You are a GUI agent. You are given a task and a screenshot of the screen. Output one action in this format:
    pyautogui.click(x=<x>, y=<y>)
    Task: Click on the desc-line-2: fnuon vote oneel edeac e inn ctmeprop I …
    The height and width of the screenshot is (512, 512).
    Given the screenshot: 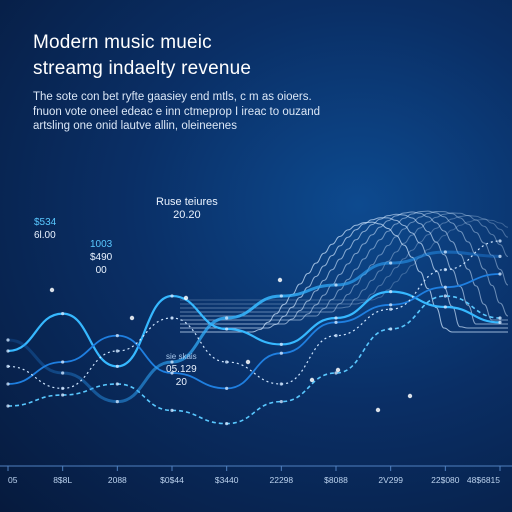 What is the action you would take?
    pyautogui.click(x=177, y=111)
    